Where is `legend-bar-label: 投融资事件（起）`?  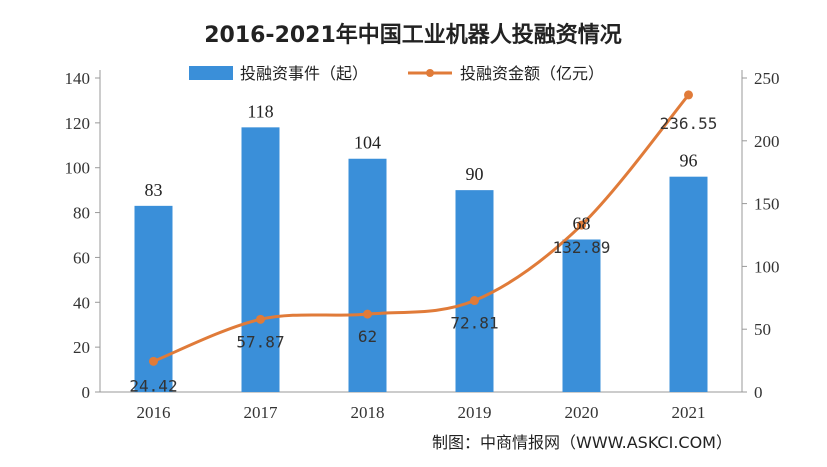
legend-bar-label: 投融资事件（起） is located at coordinates (304, 73).